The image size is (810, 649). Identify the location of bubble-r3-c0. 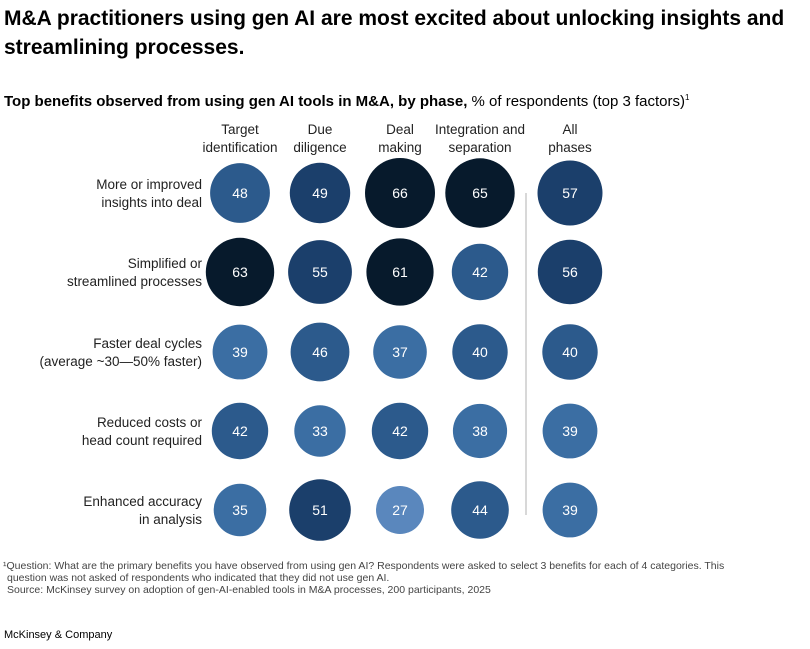
(240, 431).